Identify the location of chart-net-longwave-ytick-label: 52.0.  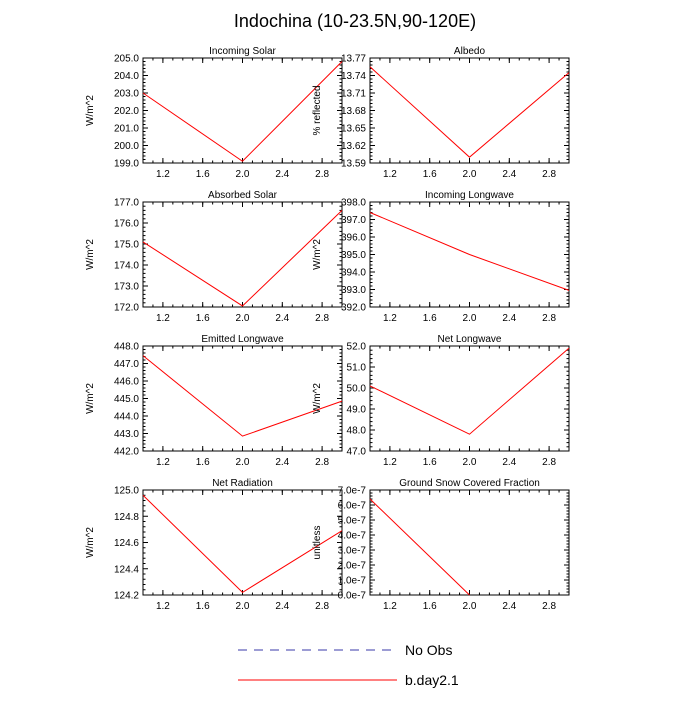
(357, 347).